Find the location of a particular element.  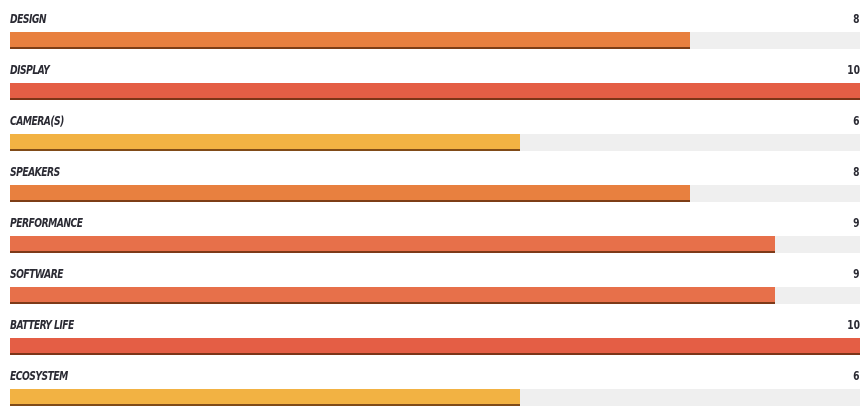

rating-header: SOFTWARE 9 is located at coordinates (435, 275).